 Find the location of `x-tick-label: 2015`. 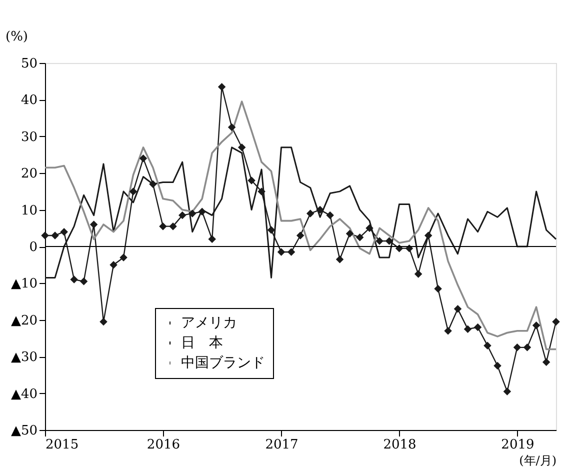

x-tick-label: 2015 is located at coordinates (62, 445).